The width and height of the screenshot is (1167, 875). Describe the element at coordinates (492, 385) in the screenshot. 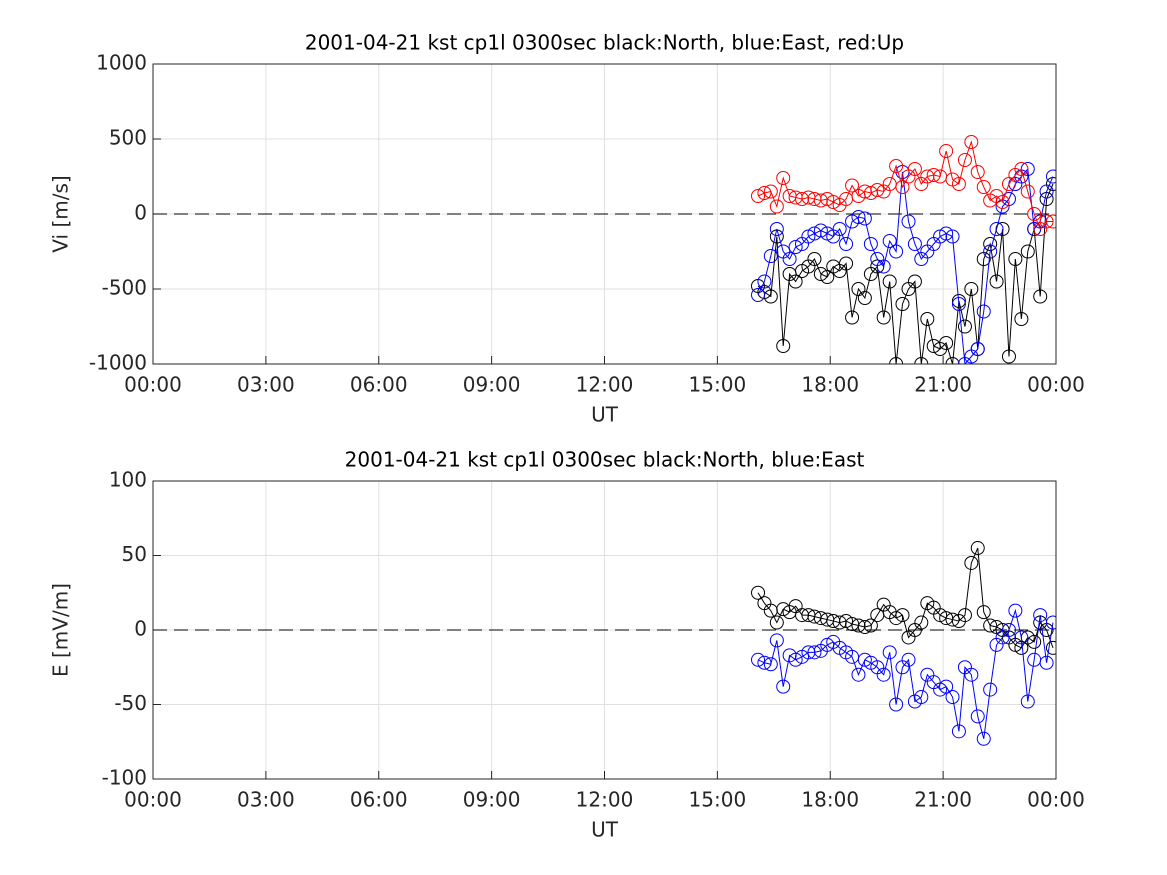

I see `x-tick-label: 09:00` at that location.